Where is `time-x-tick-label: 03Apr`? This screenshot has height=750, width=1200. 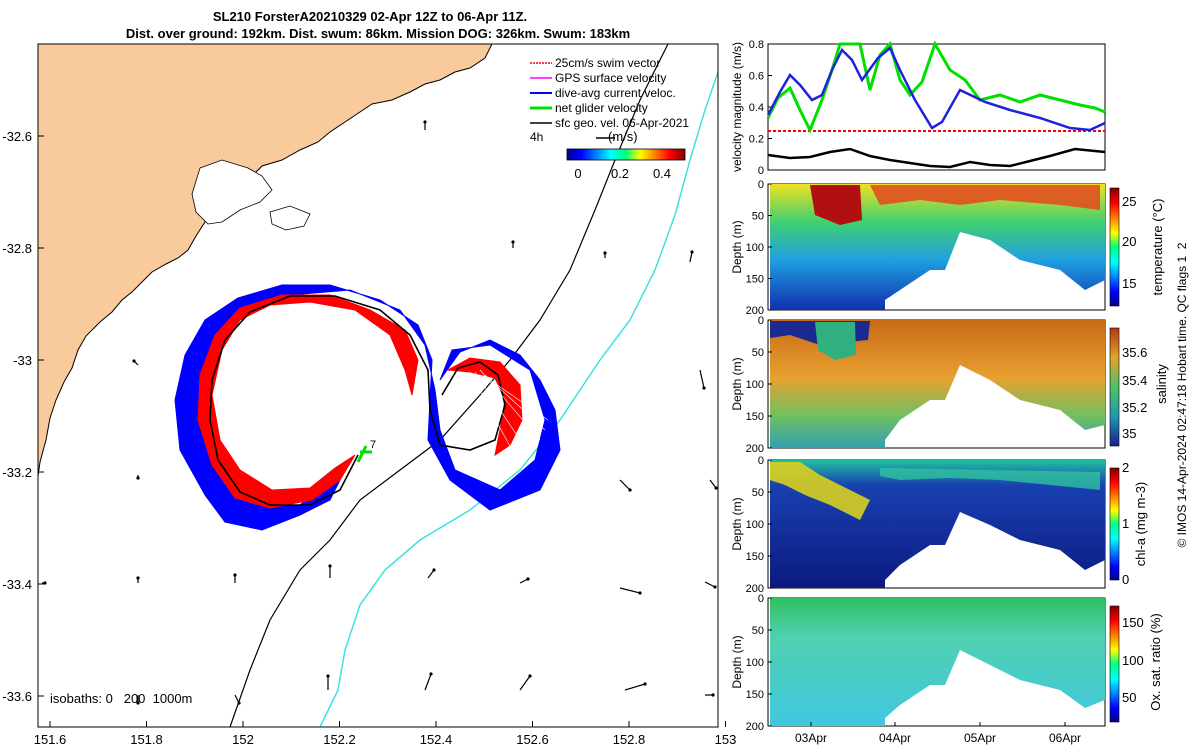
time-x-tick-label: 03Apr is located at coordinates (811, 738).